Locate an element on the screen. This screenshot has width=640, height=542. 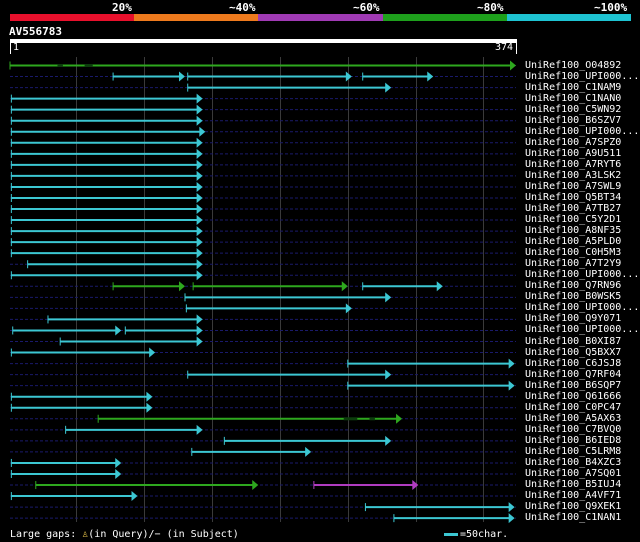
hit-label: UniRef100_C1NAN1 is located at coordinates (573, 518).